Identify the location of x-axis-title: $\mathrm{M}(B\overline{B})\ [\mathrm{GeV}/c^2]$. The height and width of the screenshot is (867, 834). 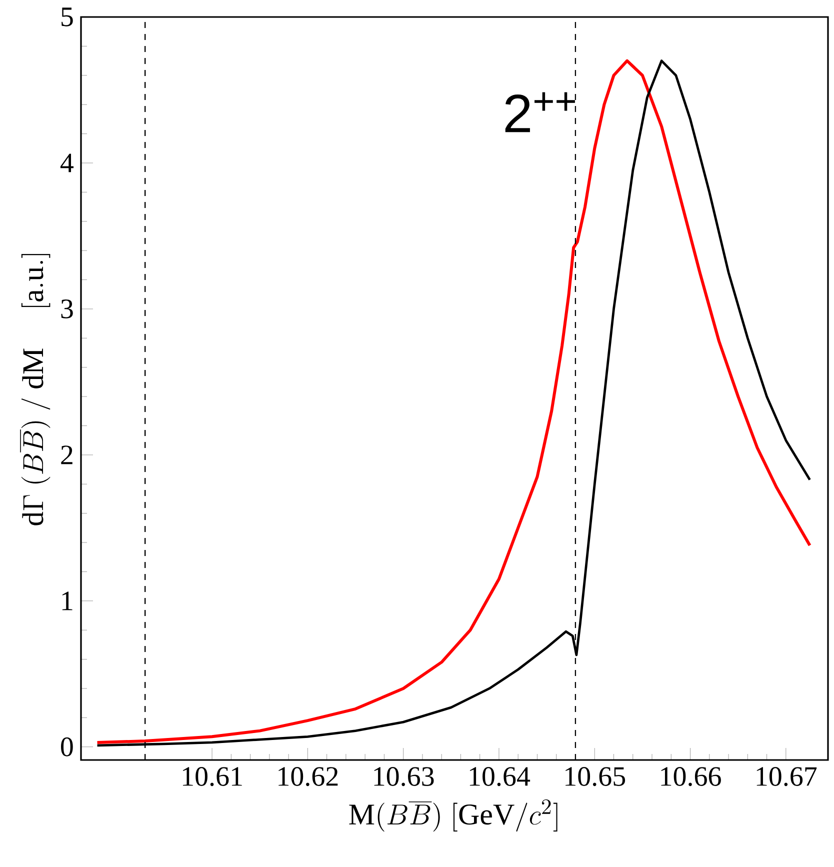
(453, 815).